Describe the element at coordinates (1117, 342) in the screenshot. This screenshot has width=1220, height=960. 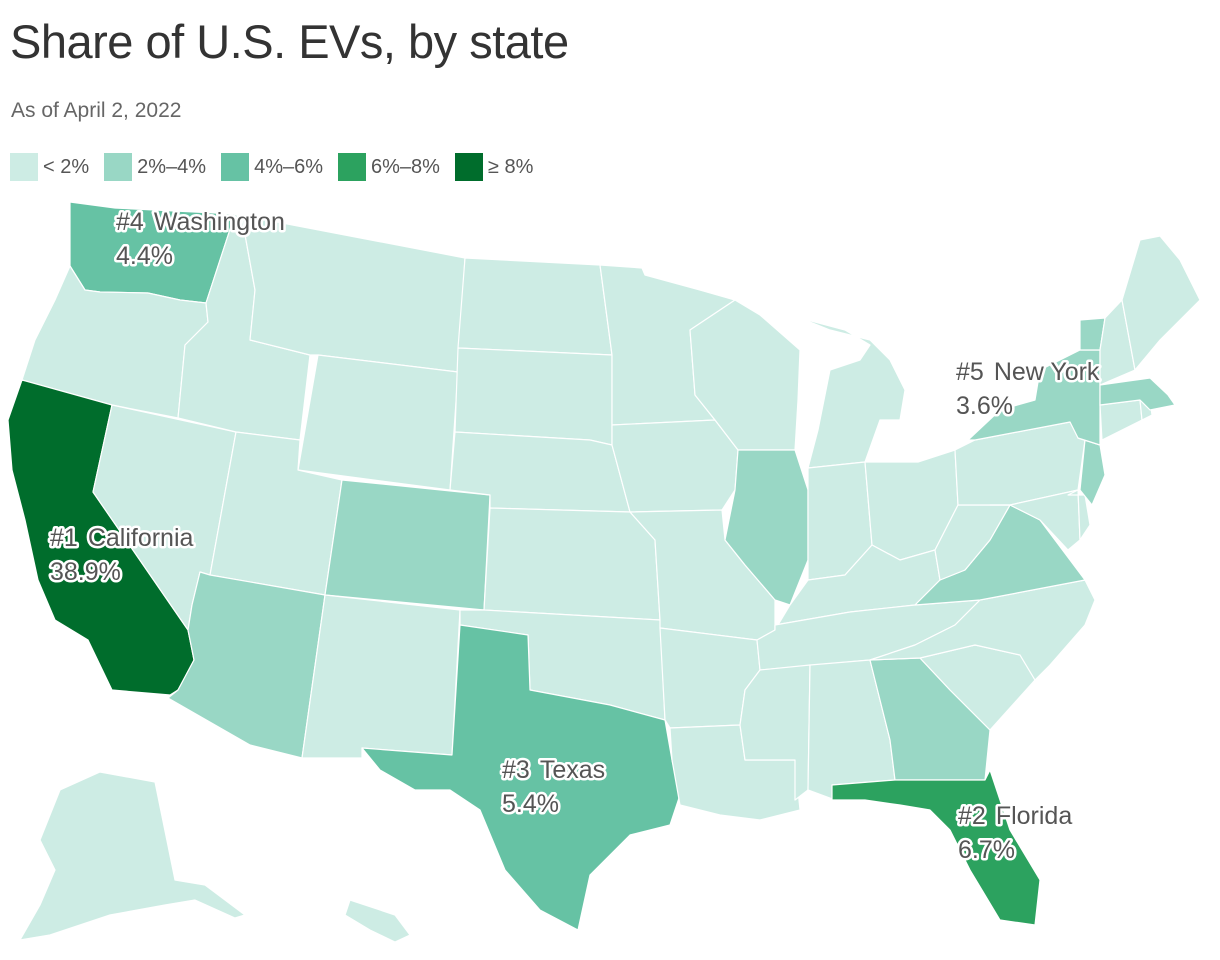
I see `state-nh` at that location.